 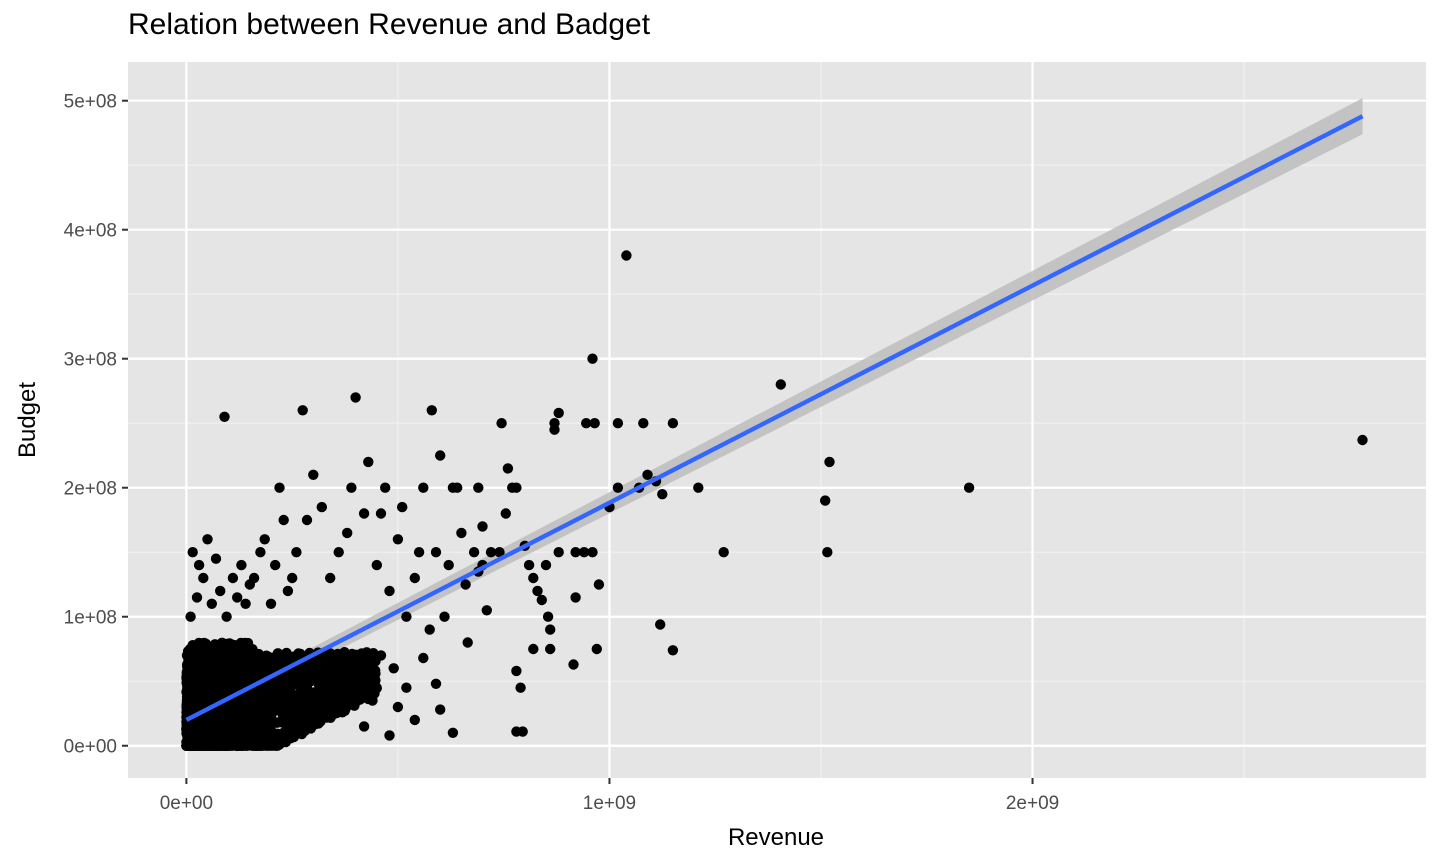 I want to click on x-tick-label: 2e+09, so click(x=1032, y=803).